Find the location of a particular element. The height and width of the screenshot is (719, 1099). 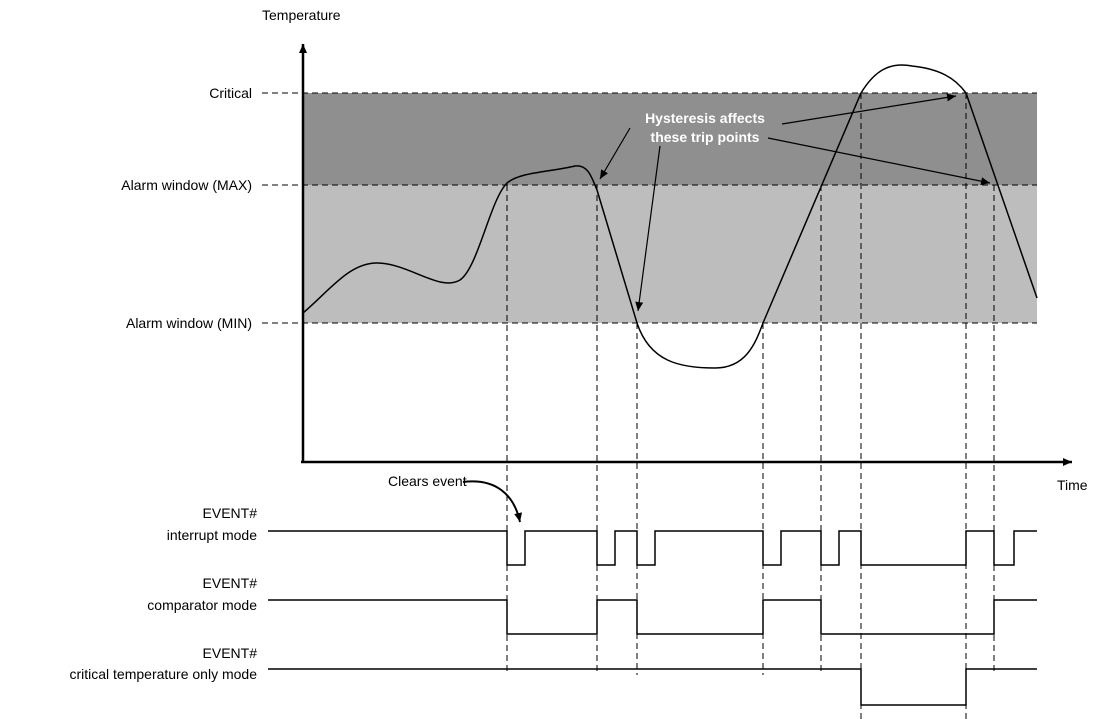

alarm-window-zone is located at coordinates (670, 254).